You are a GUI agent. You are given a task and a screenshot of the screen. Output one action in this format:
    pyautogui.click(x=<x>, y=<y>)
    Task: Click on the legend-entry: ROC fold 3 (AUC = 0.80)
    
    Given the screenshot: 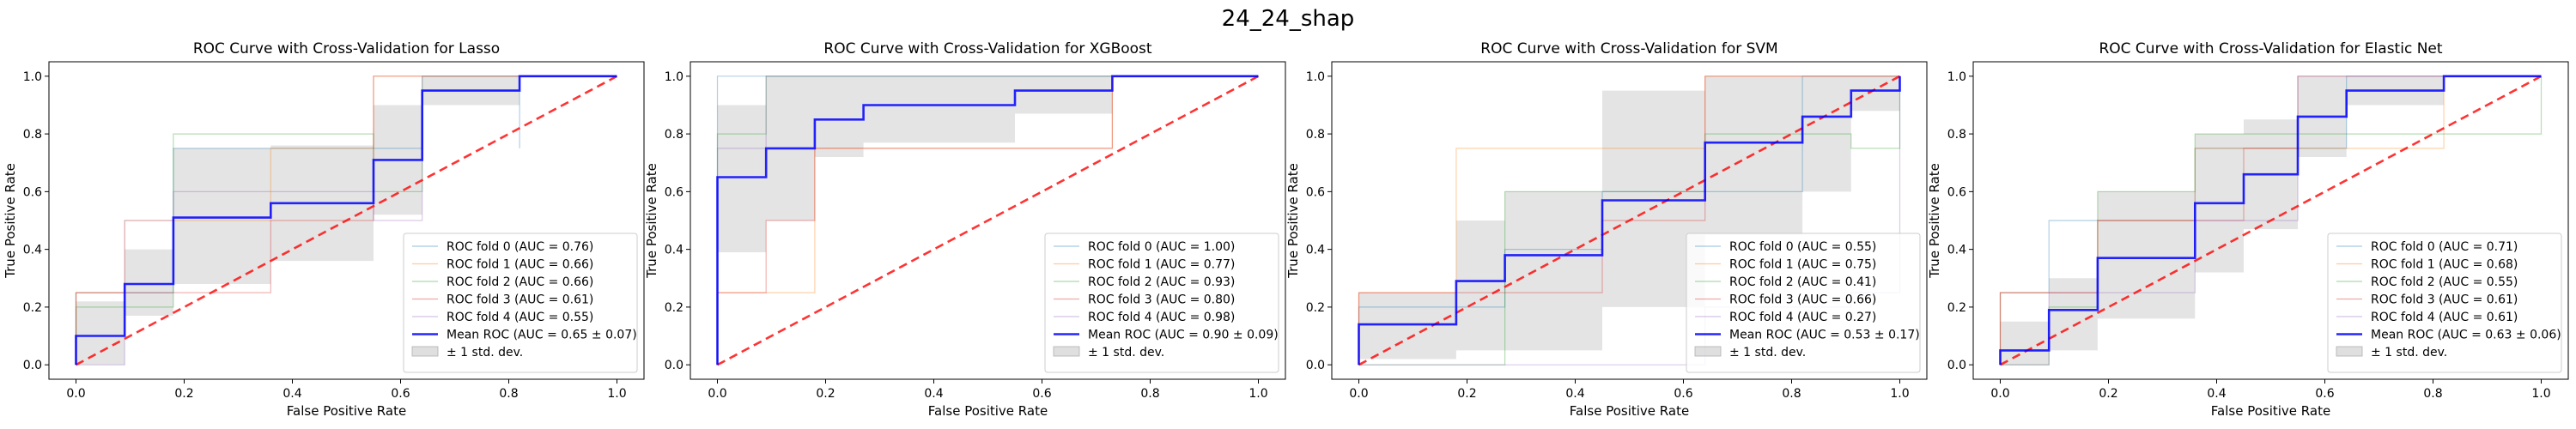 What is the action you would take?
    pyautogui.click(x=1162, y=300)
    